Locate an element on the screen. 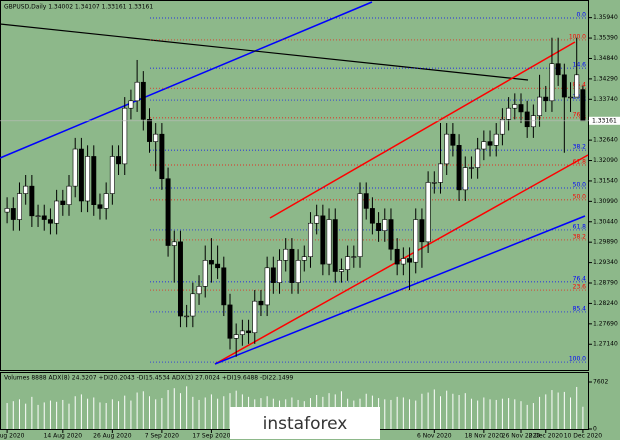  x-tick-label: 2 Dec 2020 is located at coordinates (545, 436).